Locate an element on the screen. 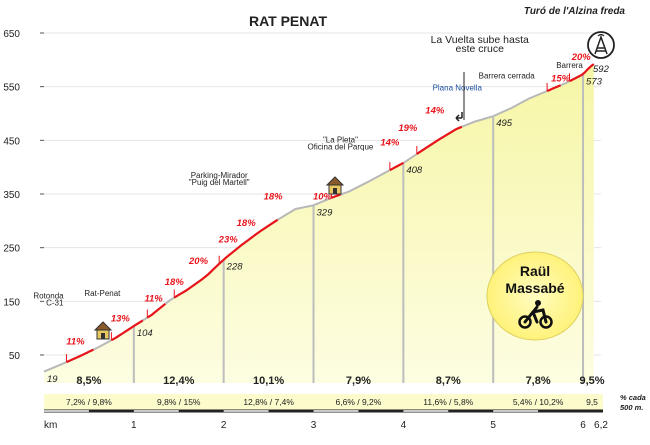  elevation-label: 19 is located at coordinates (52, 379).